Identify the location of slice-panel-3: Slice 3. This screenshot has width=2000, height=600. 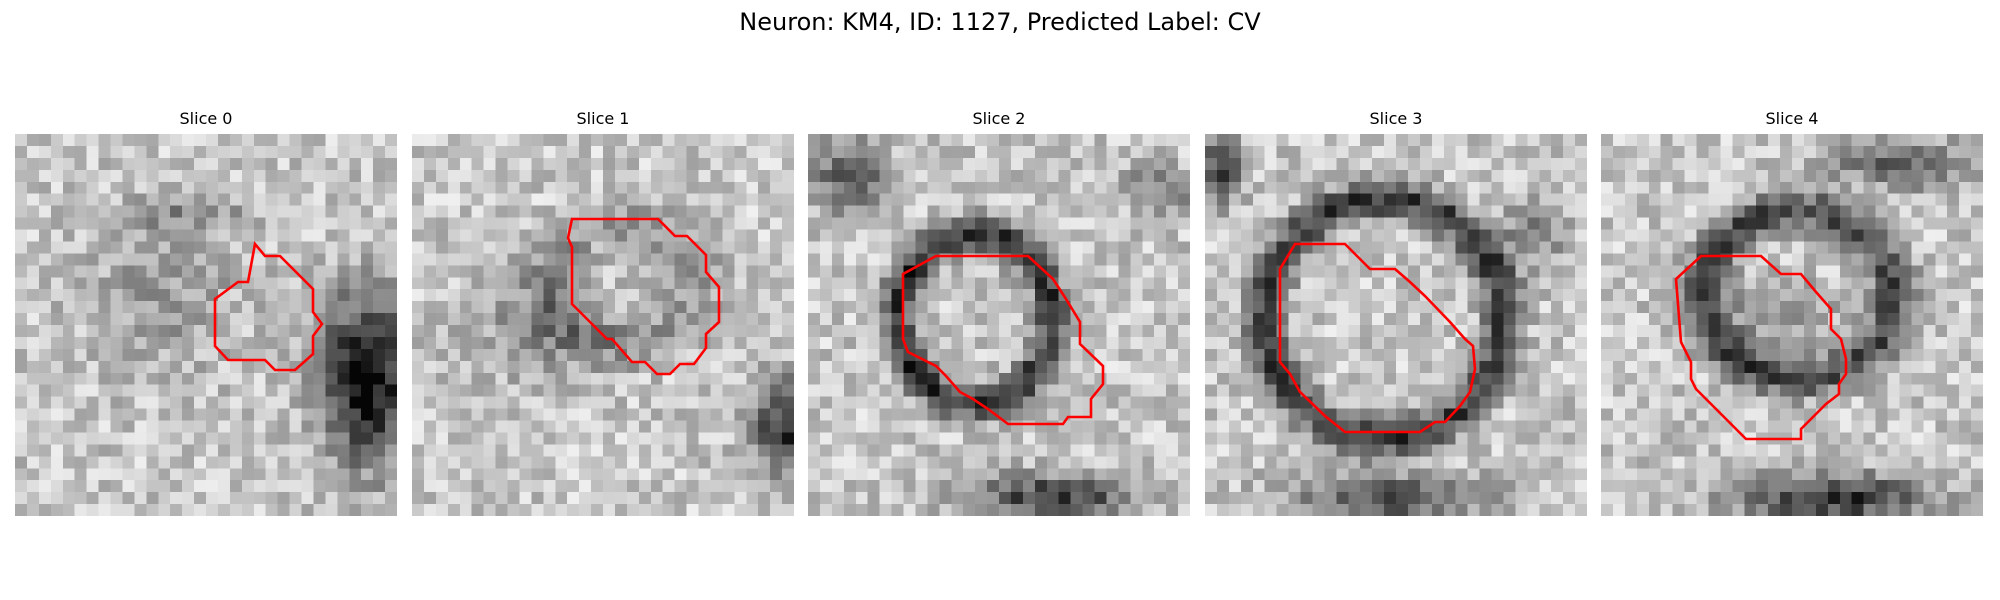
(1396, 314).